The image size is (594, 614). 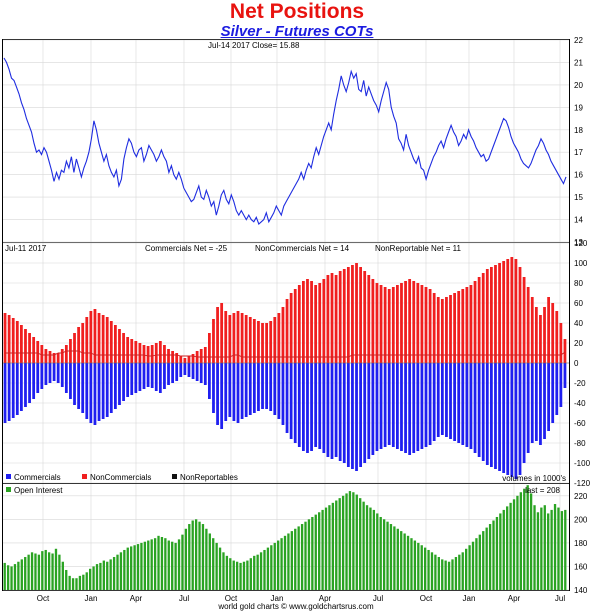 What do you see at coordinates (120, 477) in the screenshot?
I see `legend-noncommercials: NonCommercials` at bounding box center [120, 477].